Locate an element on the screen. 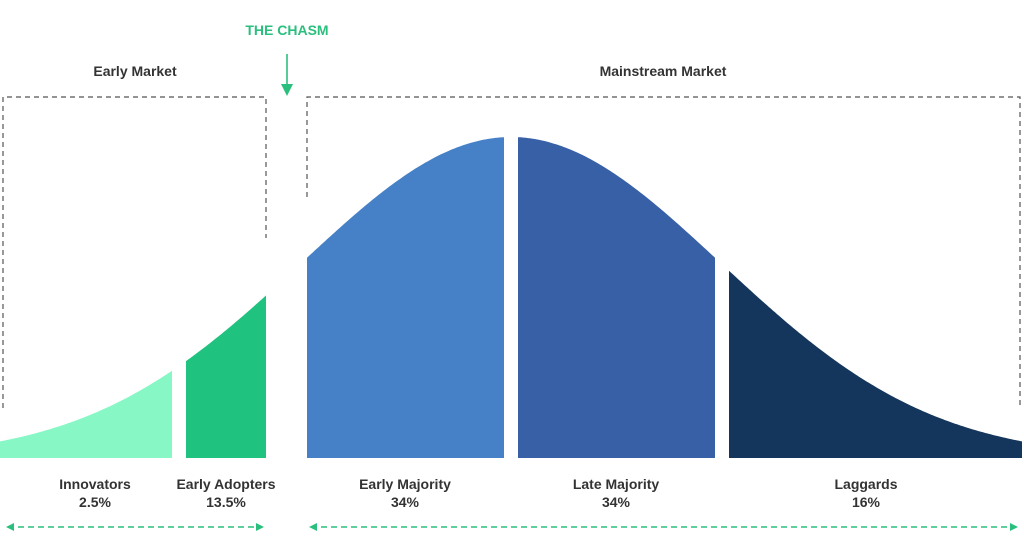 This screenshot has width=1024, height=553. segment-percent-late-majority: 34% is located at coordinates (616, 502).